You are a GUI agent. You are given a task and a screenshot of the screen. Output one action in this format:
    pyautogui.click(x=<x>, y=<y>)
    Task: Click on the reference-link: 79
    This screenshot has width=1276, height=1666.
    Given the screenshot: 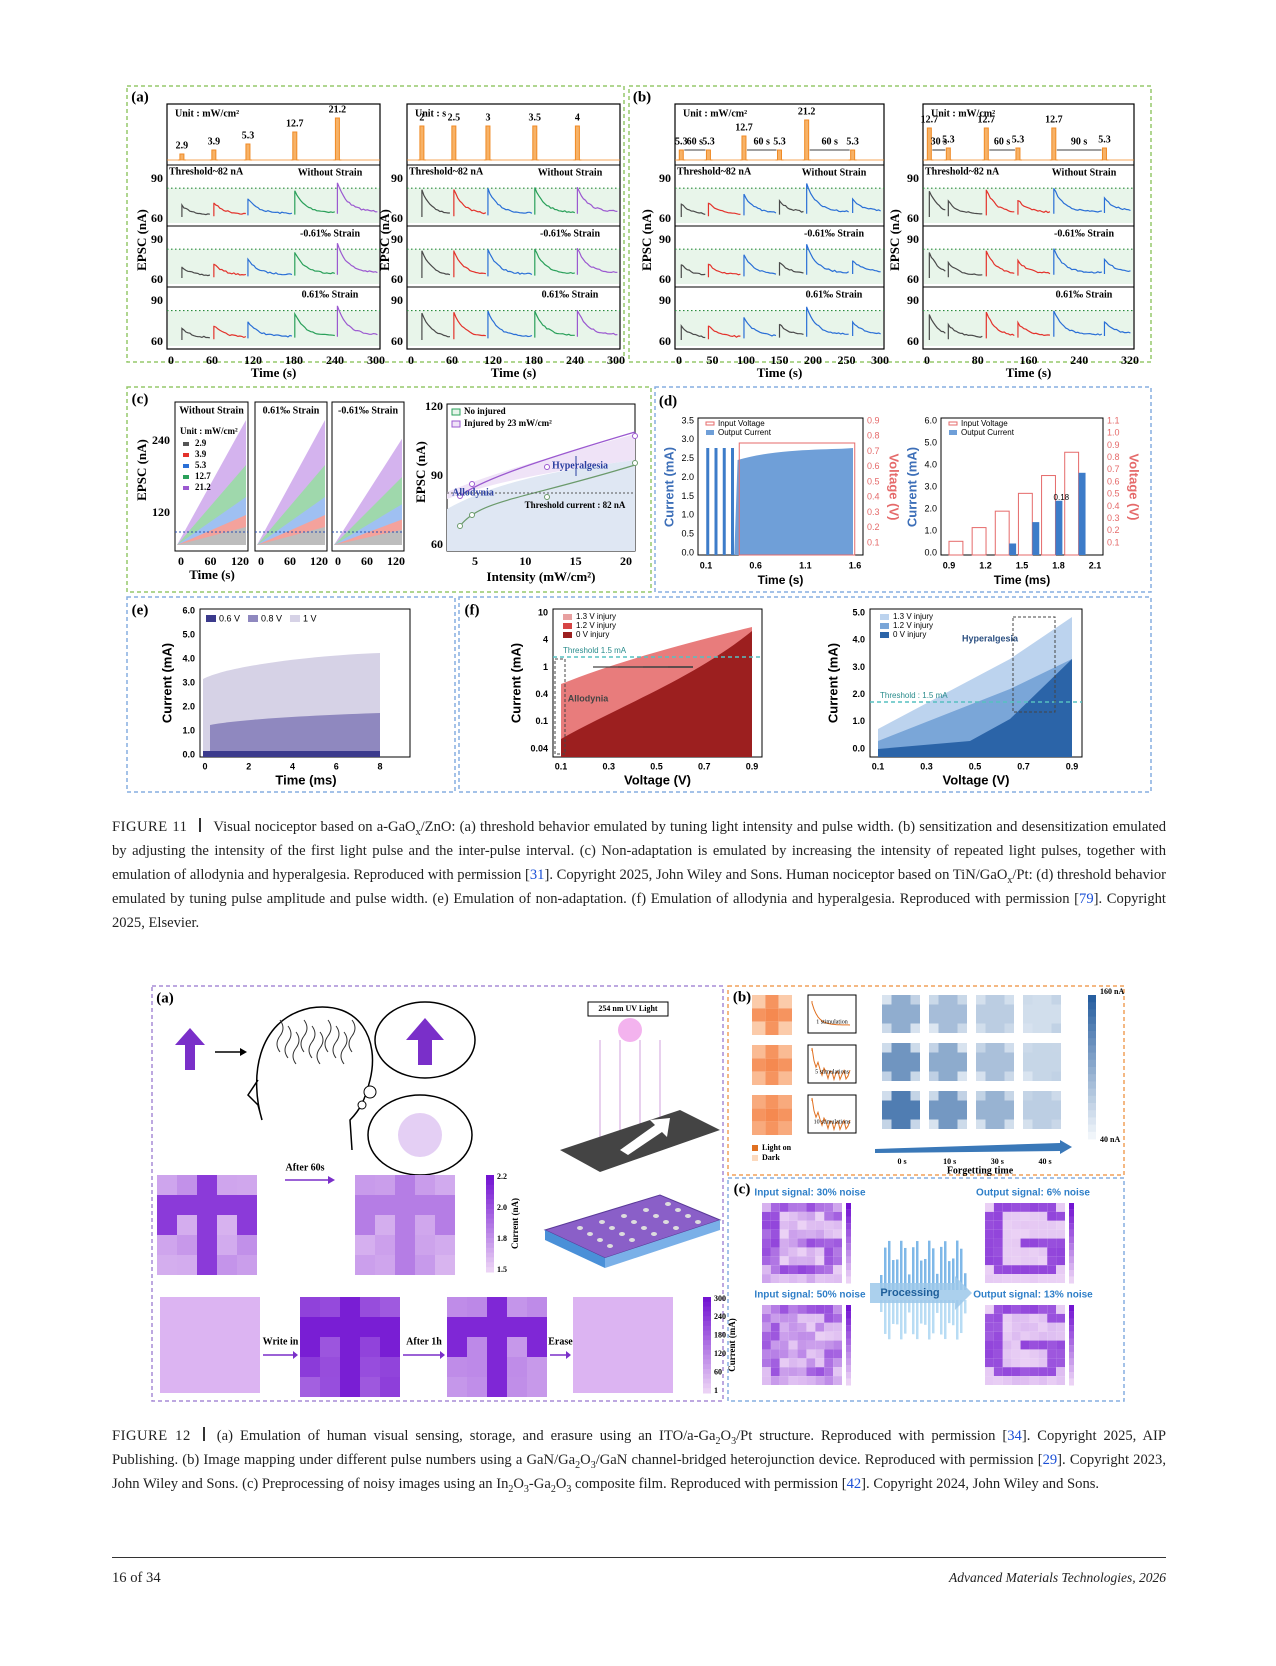 What is the action you would take?
    pyautogui.click(x=1086, y=899)
    